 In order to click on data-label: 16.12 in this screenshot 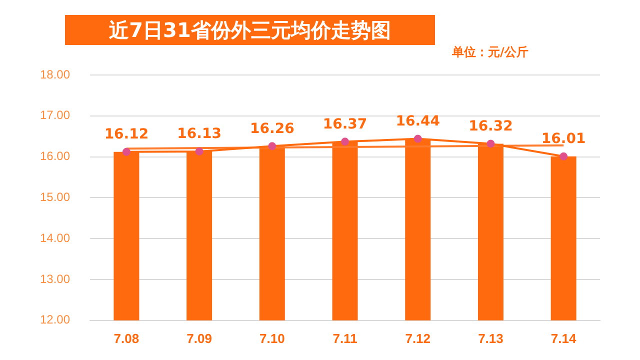, I will do `click(126, 134)`.